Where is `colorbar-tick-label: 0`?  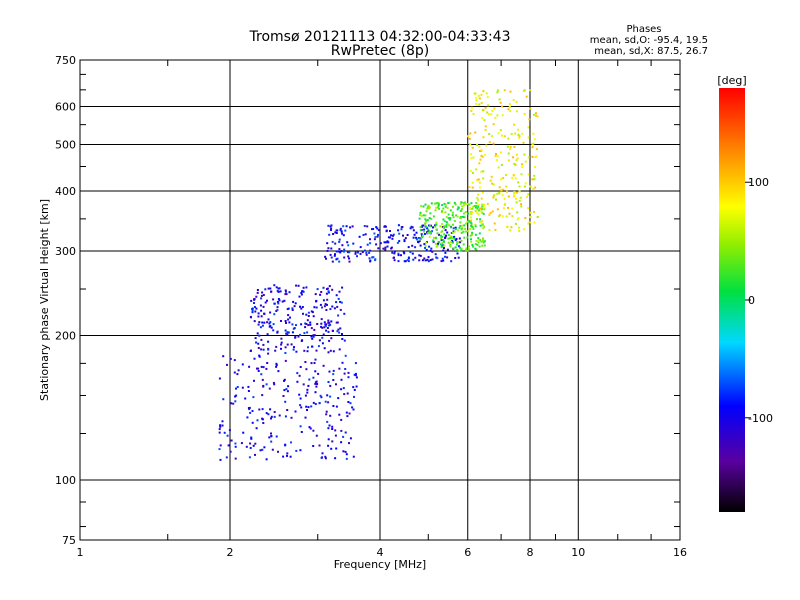 colorbar-tick-label: 0 is located at coordinates (751, 300).